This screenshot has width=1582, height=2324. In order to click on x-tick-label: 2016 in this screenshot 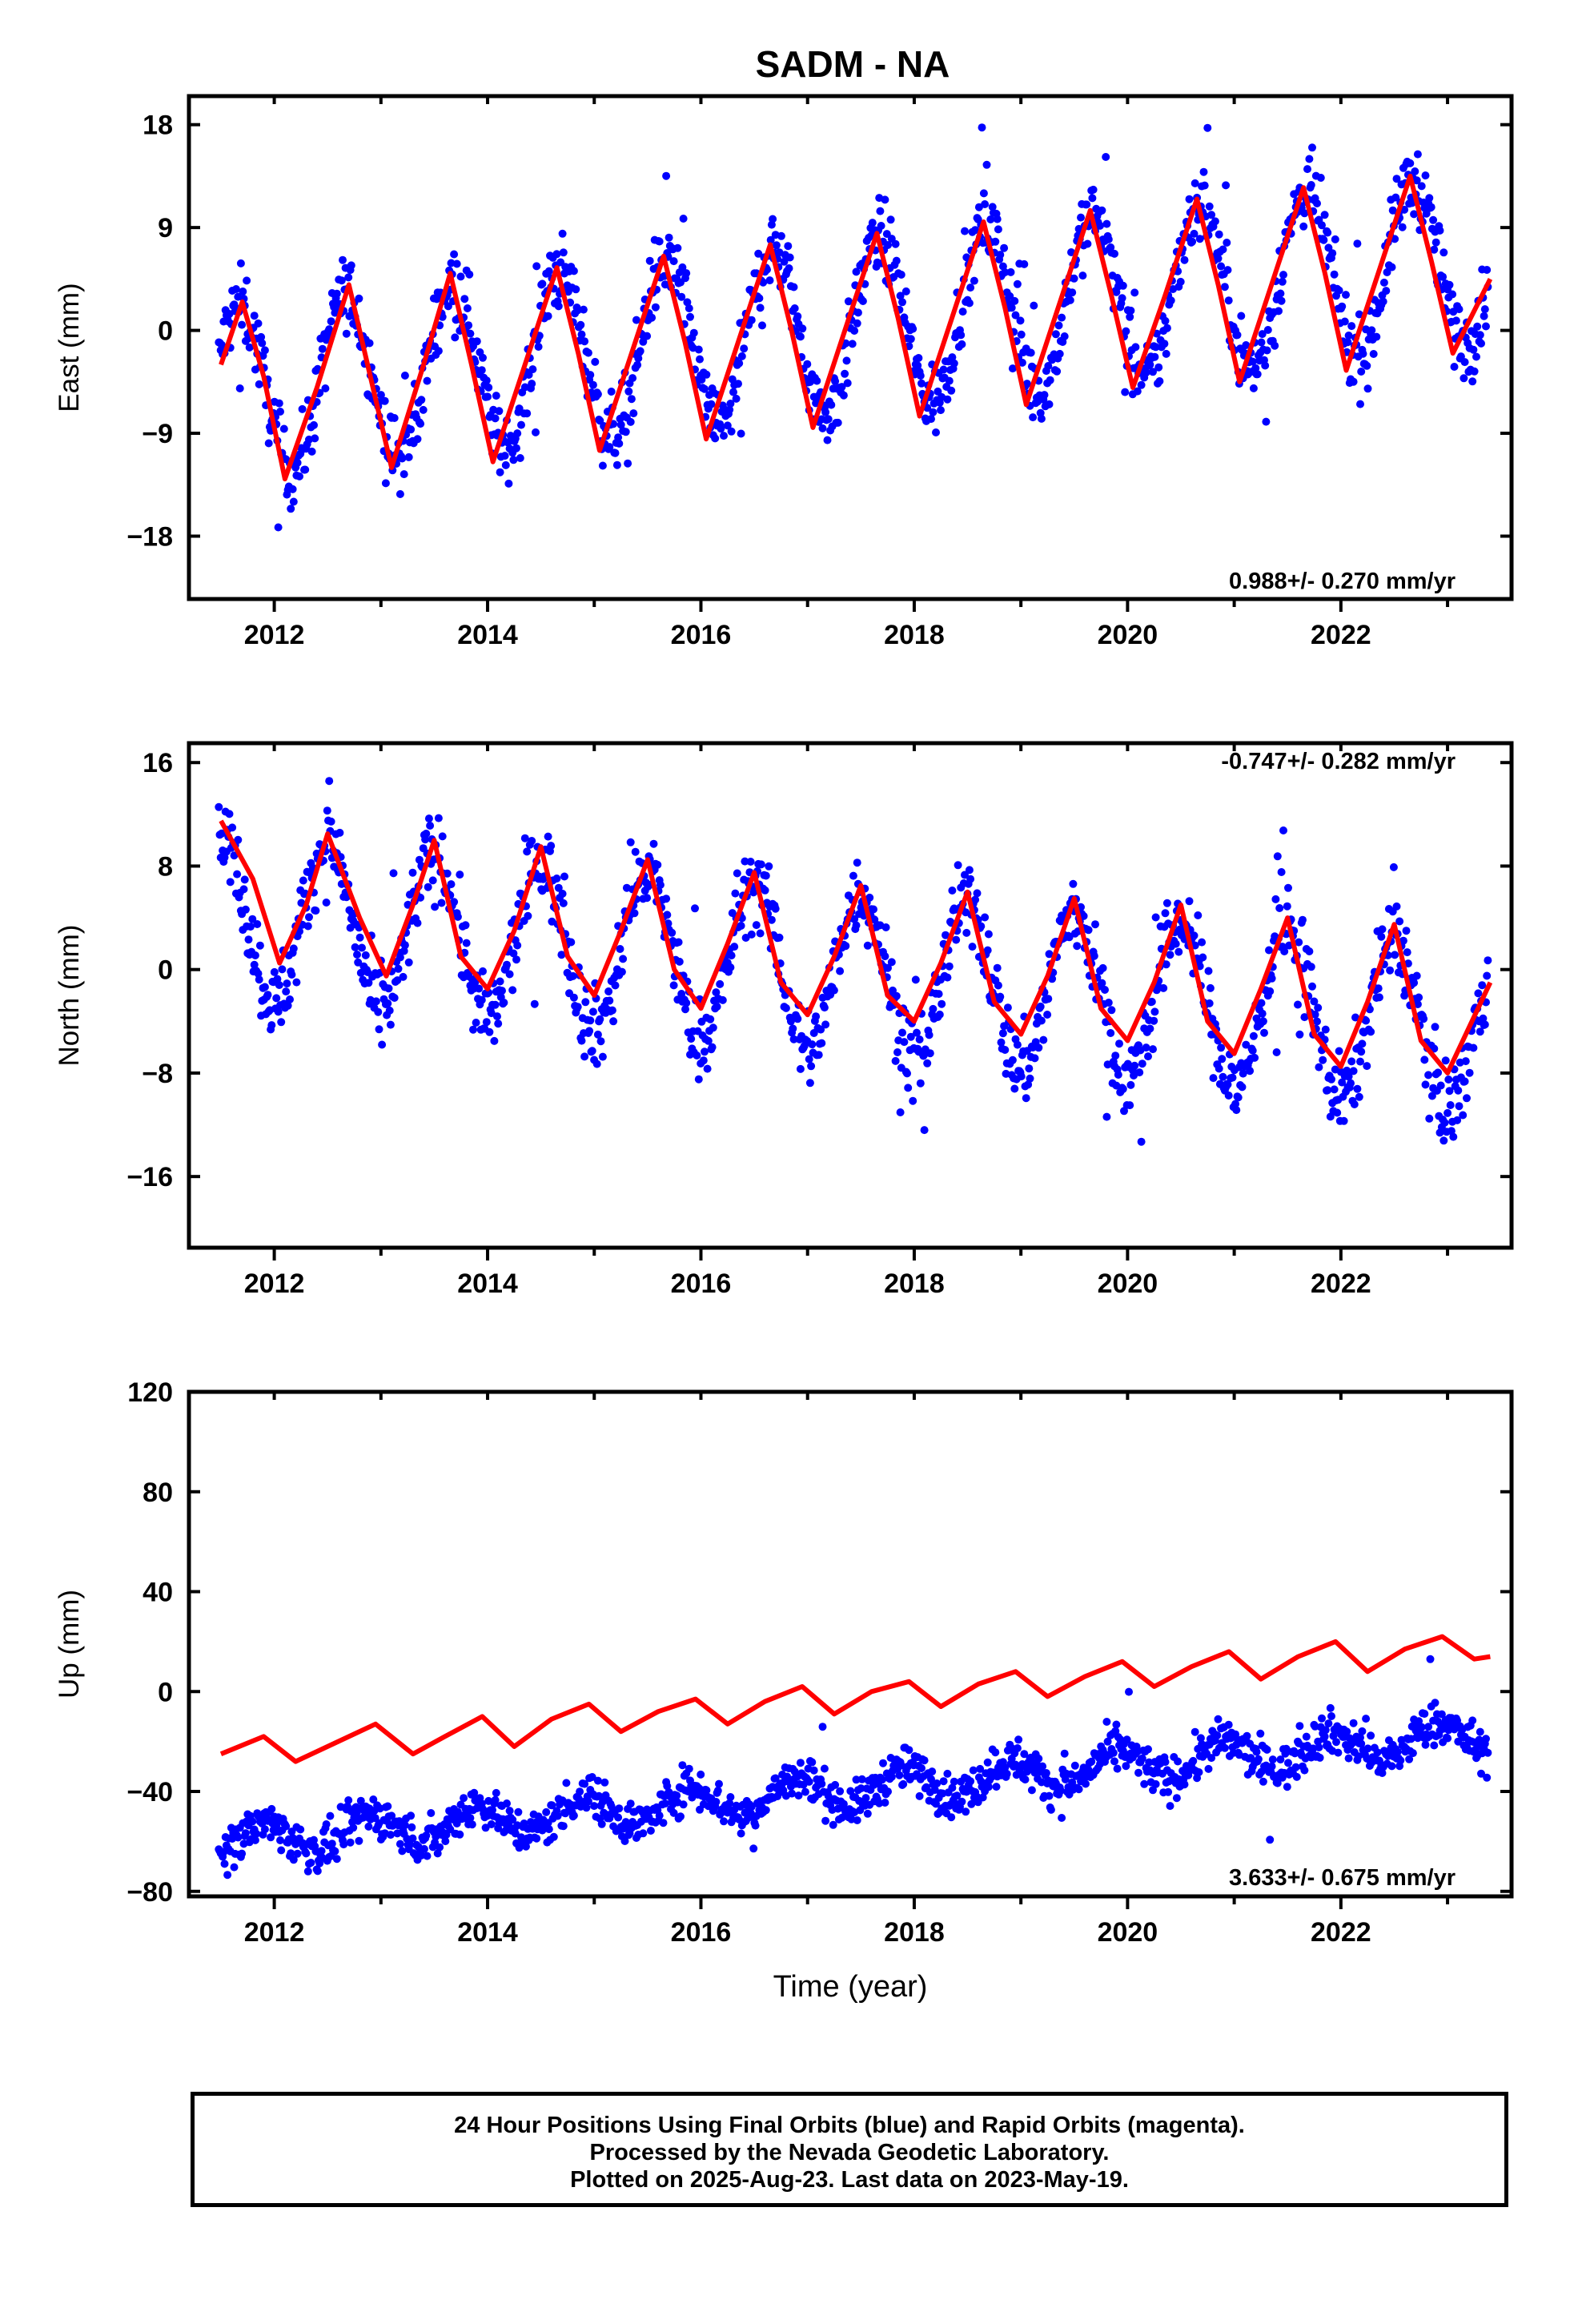, I will do `click(701, 635)`.